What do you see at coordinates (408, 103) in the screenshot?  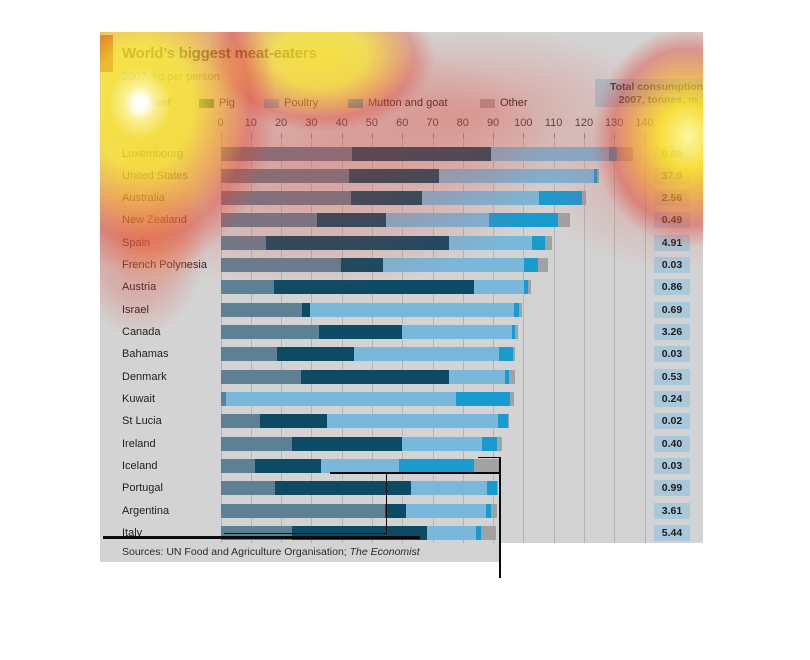 I see `legend-label: Mutton and goat` at bounding box center [408, 103].